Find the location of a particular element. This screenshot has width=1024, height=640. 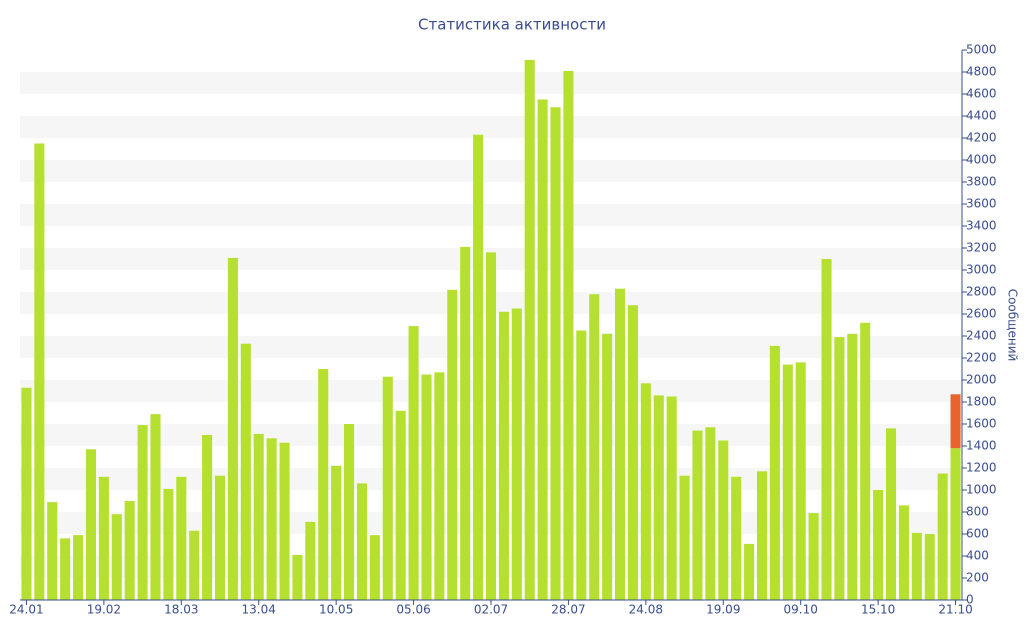

y-tick-label: 2800 is located at coordinates (981, 292).